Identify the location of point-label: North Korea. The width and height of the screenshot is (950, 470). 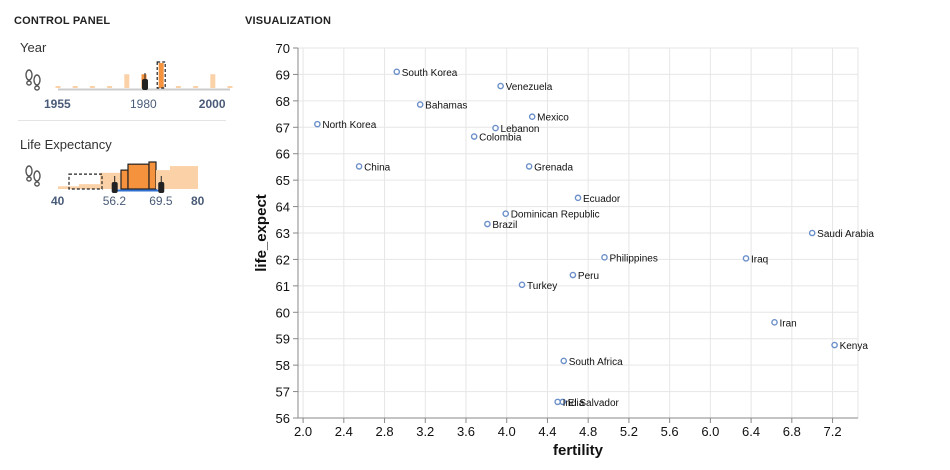
(349, 125).